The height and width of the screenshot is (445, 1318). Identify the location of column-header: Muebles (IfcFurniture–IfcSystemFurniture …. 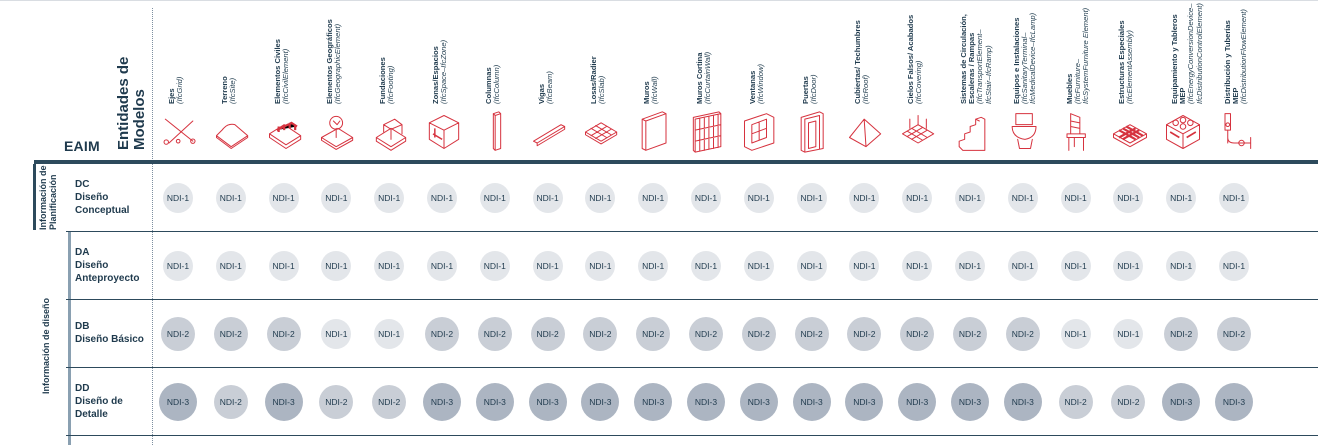
(1078, 79).